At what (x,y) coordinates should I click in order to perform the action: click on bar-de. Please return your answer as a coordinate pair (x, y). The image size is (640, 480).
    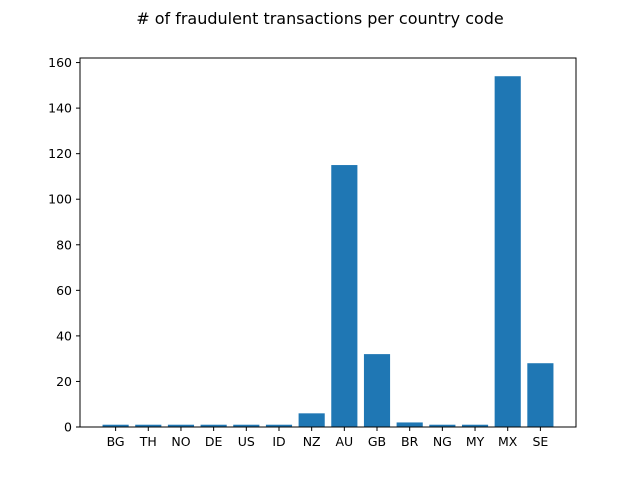
    Looking at the image, I should click on (213, 425).